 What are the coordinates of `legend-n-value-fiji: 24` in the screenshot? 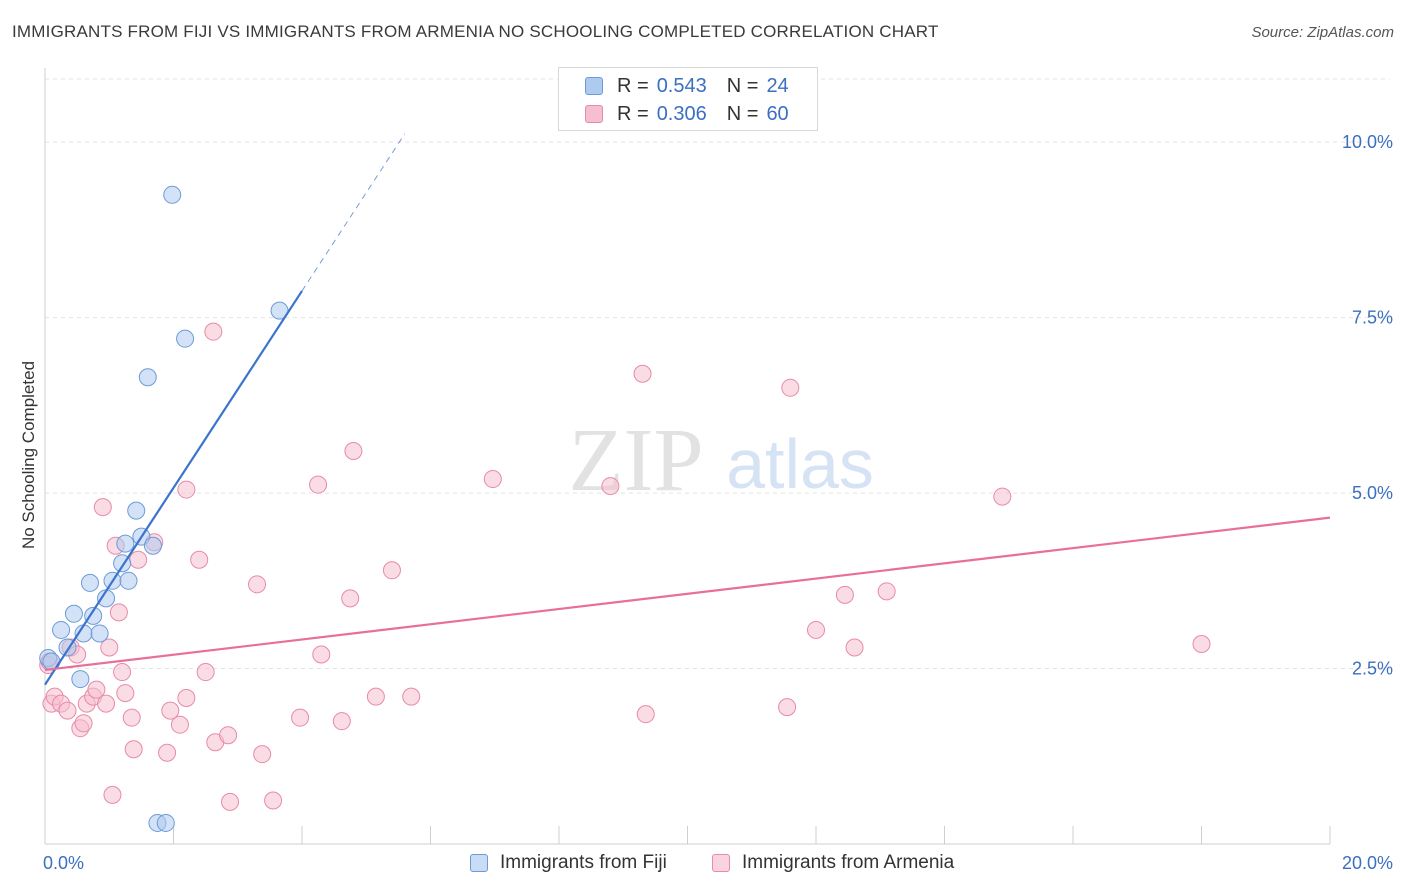 It's located at (777, 85).